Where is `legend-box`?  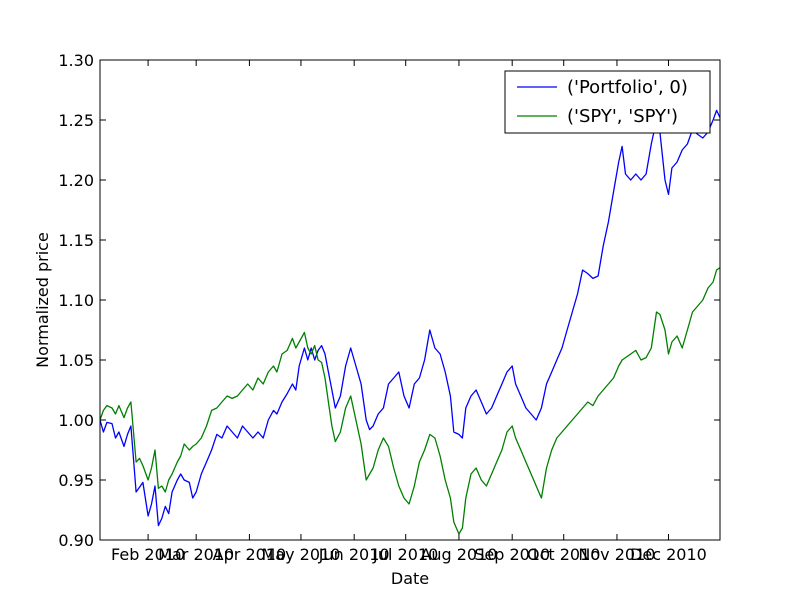
legend-box is located at coordinates (607, 102).